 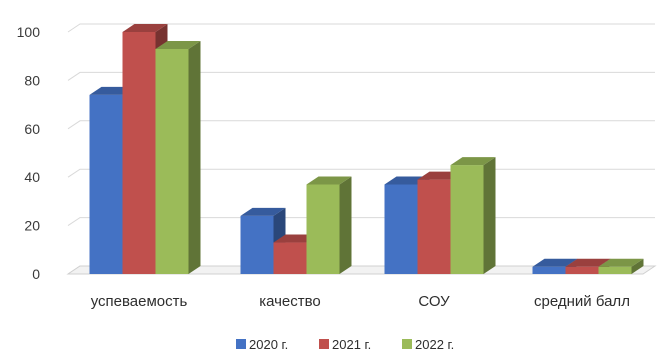 I want to click on x-axis-categories: успеваемость качество СОУ средний балл, so click(x=360, y=301).